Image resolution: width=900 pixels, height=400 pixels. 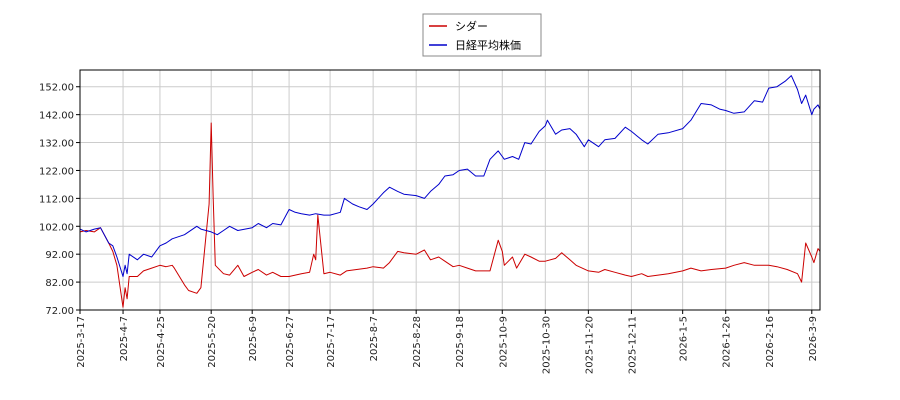 I want to click on x-tick-label: 2025-11-20, so click(x=589, y=345).